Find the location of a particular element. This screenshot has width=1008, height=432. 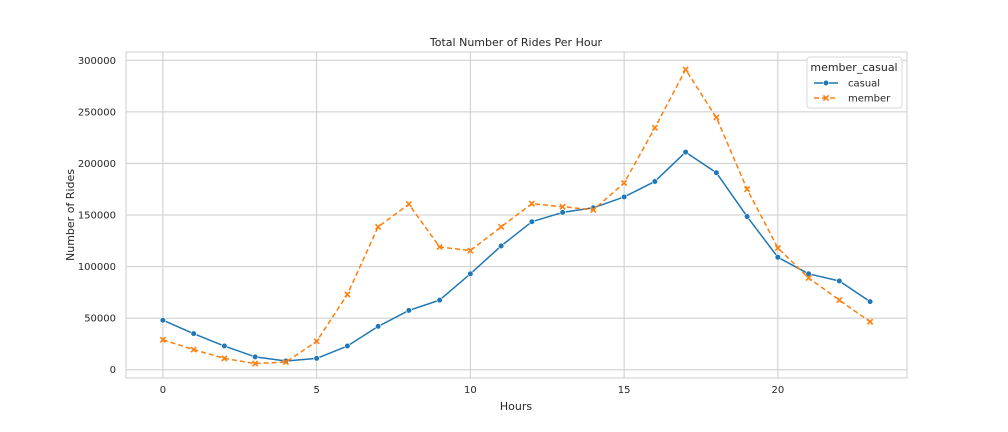

x-tick-labels: 0 5 10 15 20 is located at coordinates (472, 390).